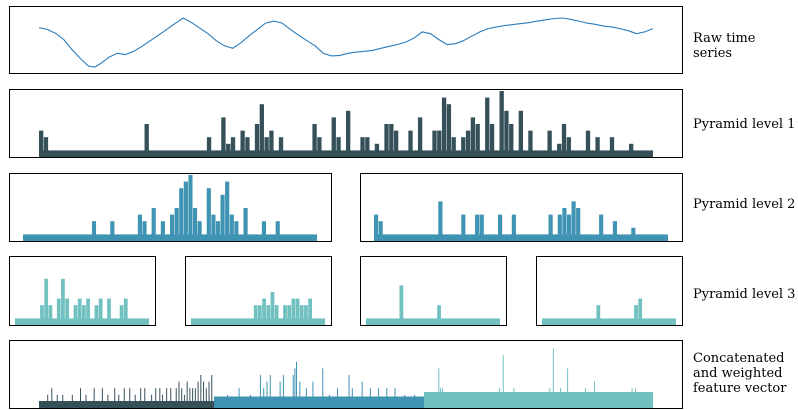 The image size is (798, 410). What do you see at coordinates (739, 358) in the screenshot?
I see `label-concatenated: Concatenated` at bounding box center [739, 358].